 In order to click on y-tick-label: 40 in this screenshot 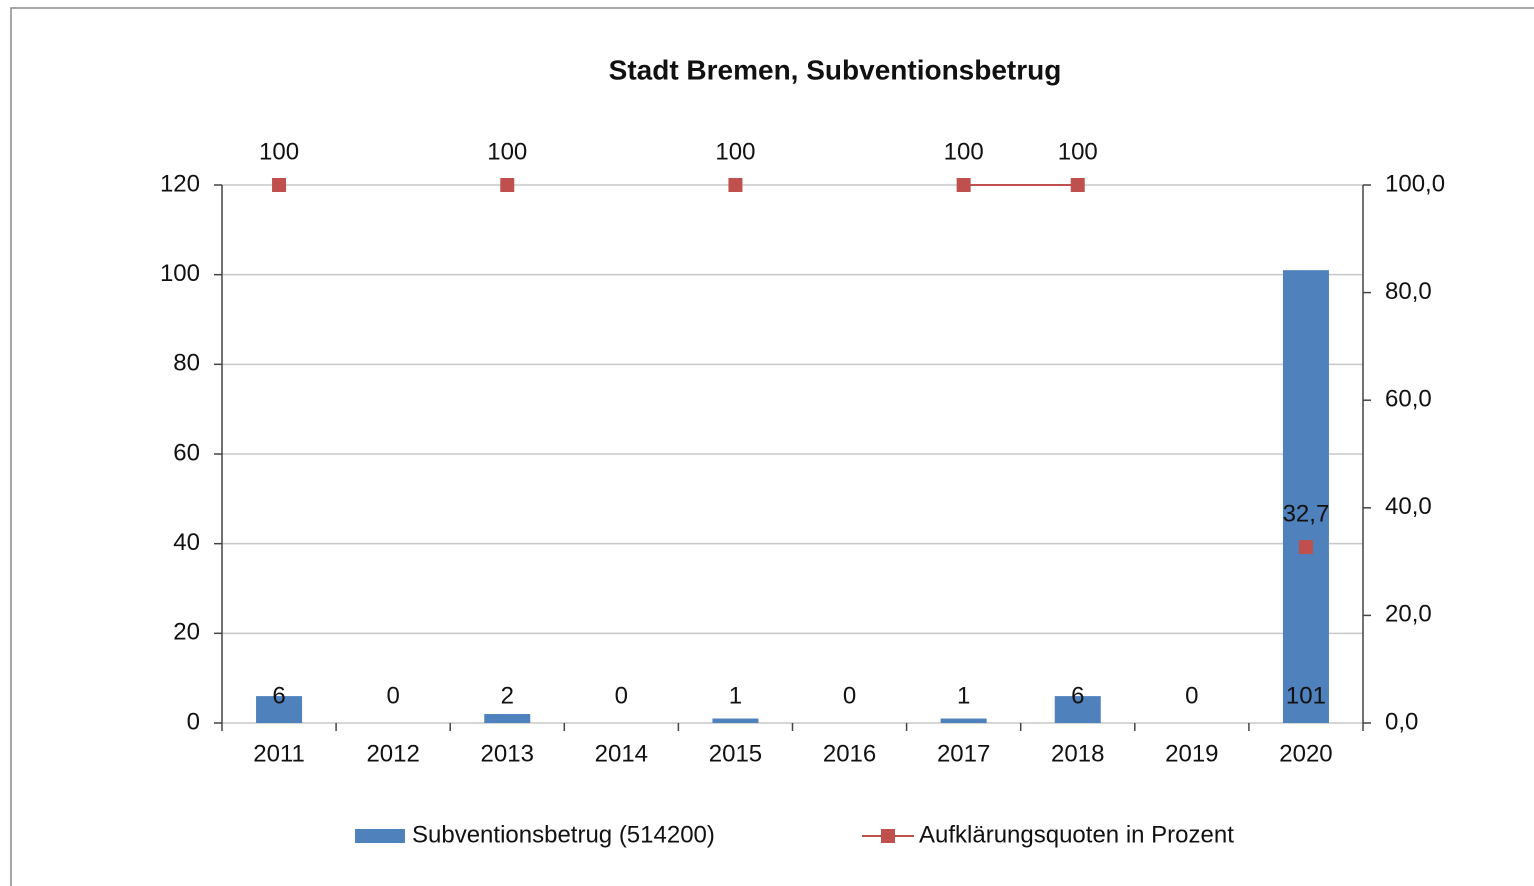, I will do `click(186, 542)`.